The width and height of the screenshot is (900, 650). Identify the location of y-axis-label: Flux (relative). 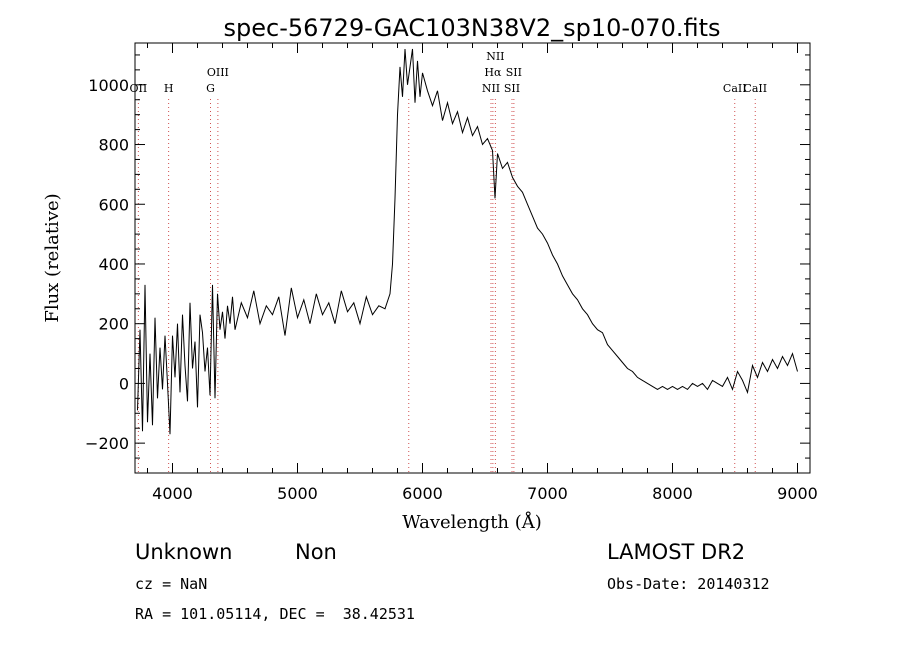
(52, 257).